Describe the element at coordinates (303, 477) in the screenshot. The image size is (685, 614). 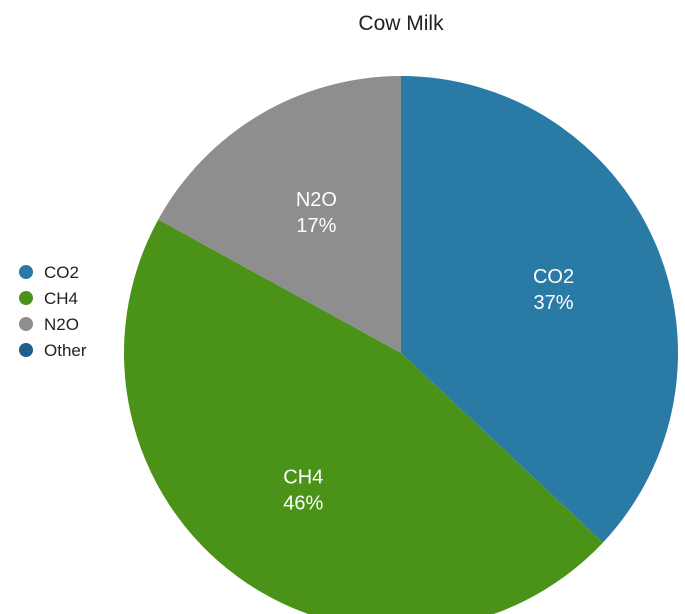
I see `slice-label-ch4: CH4` at that location.